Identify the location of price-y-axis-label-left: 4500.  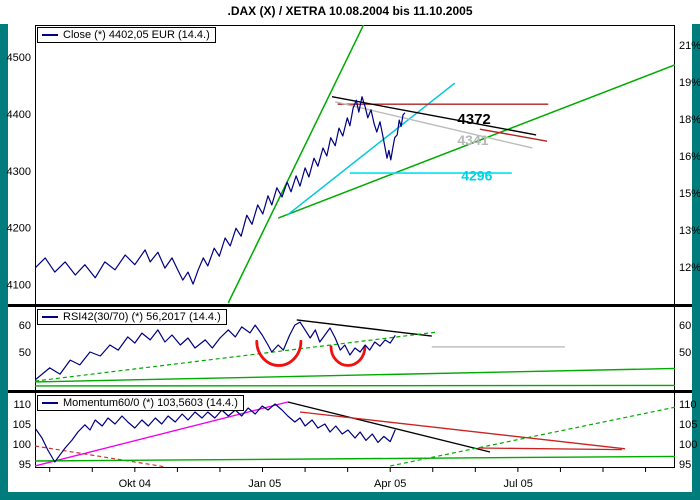
(19, 58).